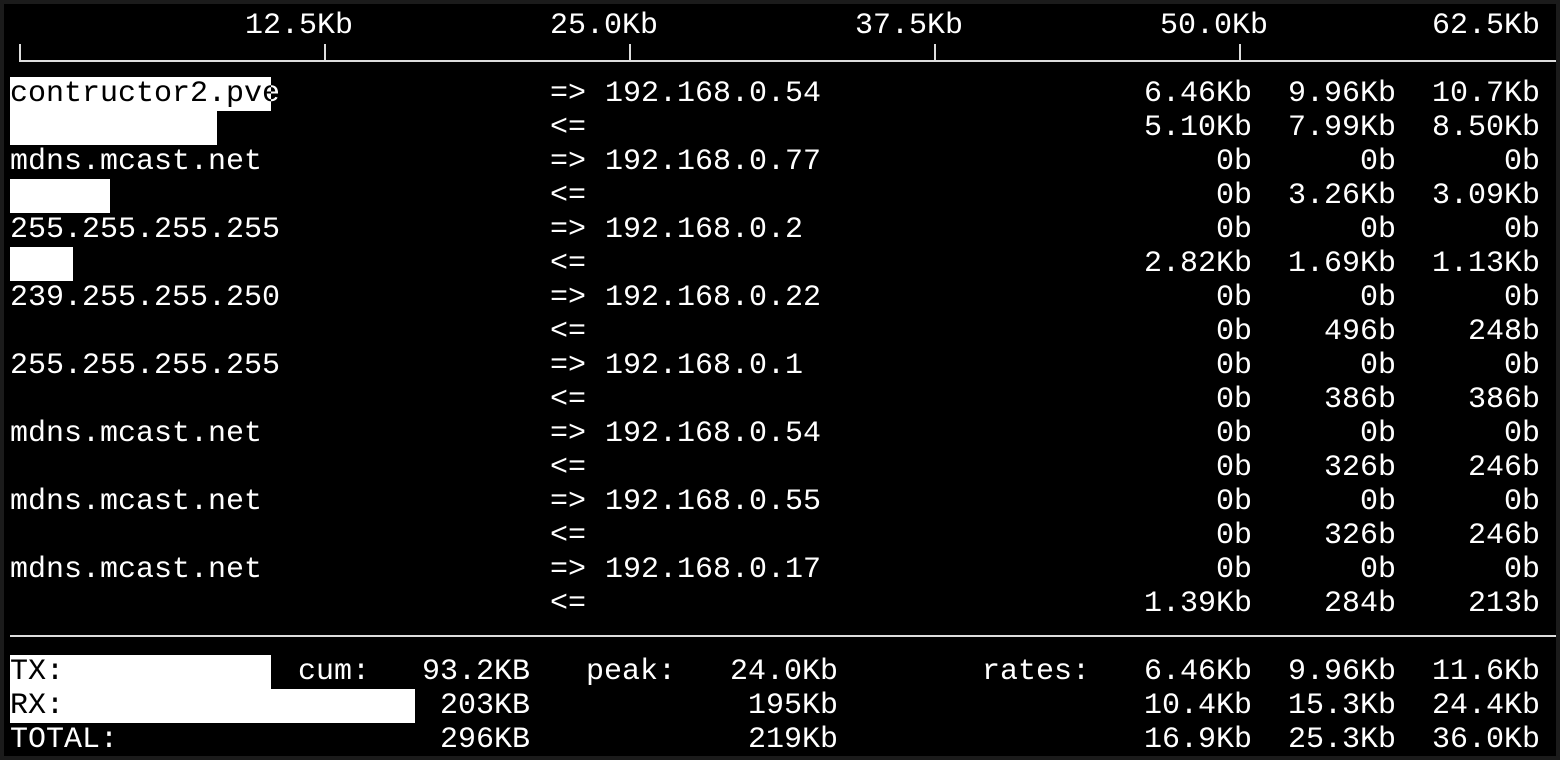  Describe the element at coordinates (1197, 264) in the screenshot. I see `rx-rate-2s: 2.82Kb` at that location.